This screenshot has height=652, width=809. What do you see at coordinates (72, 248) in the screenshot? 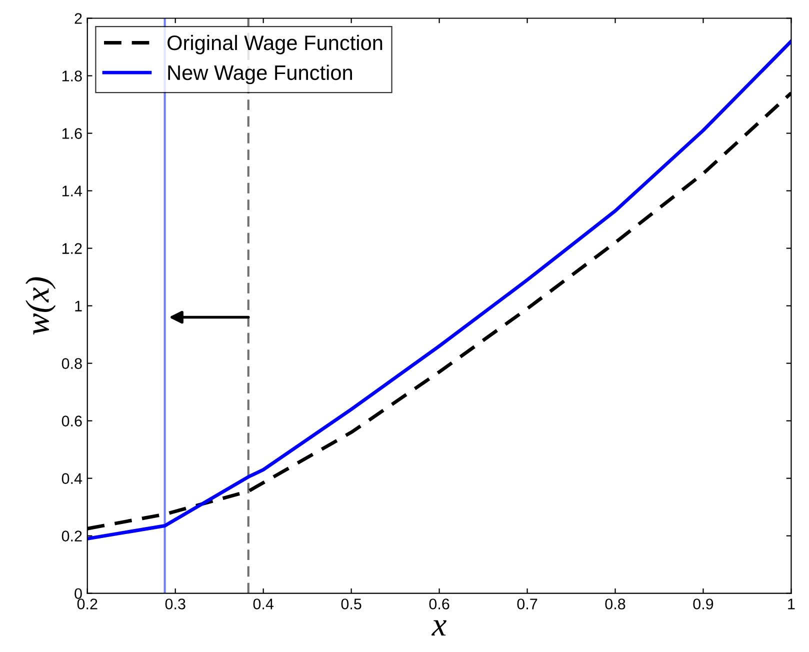
I see `y-tick-label: 1.2` at bounding box center [72, 248].